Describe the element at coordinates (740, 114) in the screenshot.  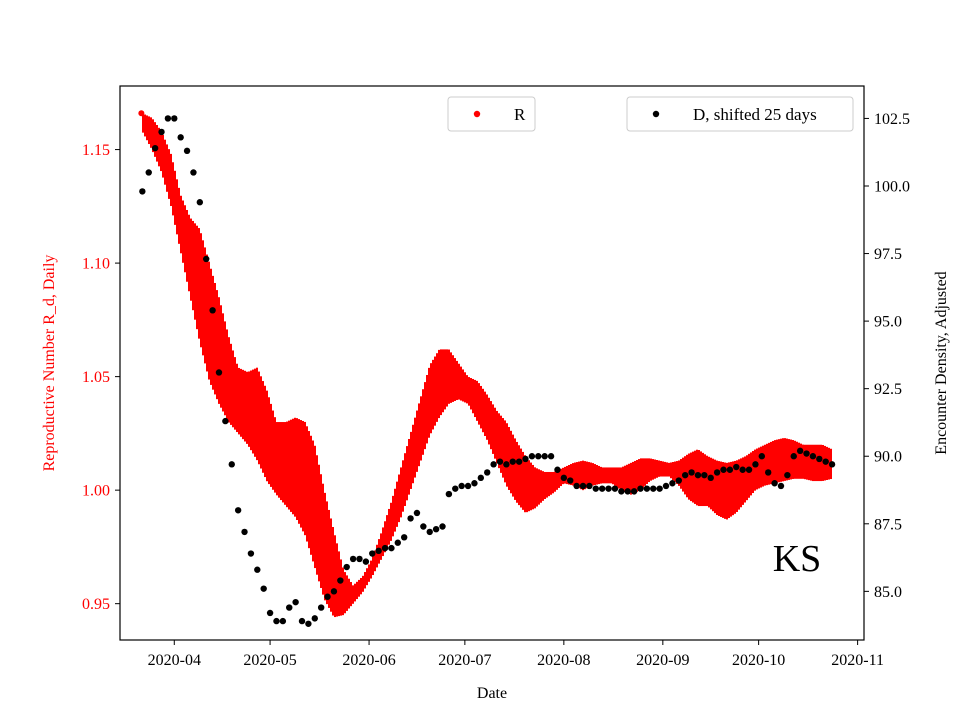
I see `legend-d-box` at that location.